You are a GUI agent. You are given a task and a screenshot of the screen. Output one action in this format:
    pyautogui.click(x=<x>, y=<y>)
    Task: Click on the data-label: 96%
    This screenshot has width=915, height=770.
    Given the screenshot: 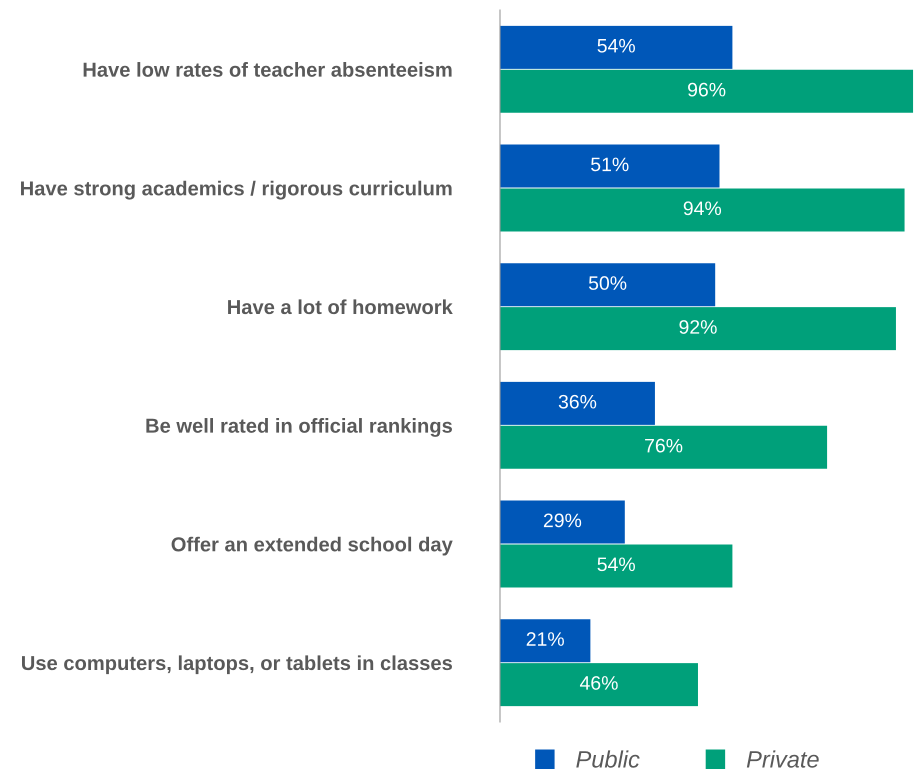 What is the action you would take?
    pyautogui.click(x=707, y=89)
    